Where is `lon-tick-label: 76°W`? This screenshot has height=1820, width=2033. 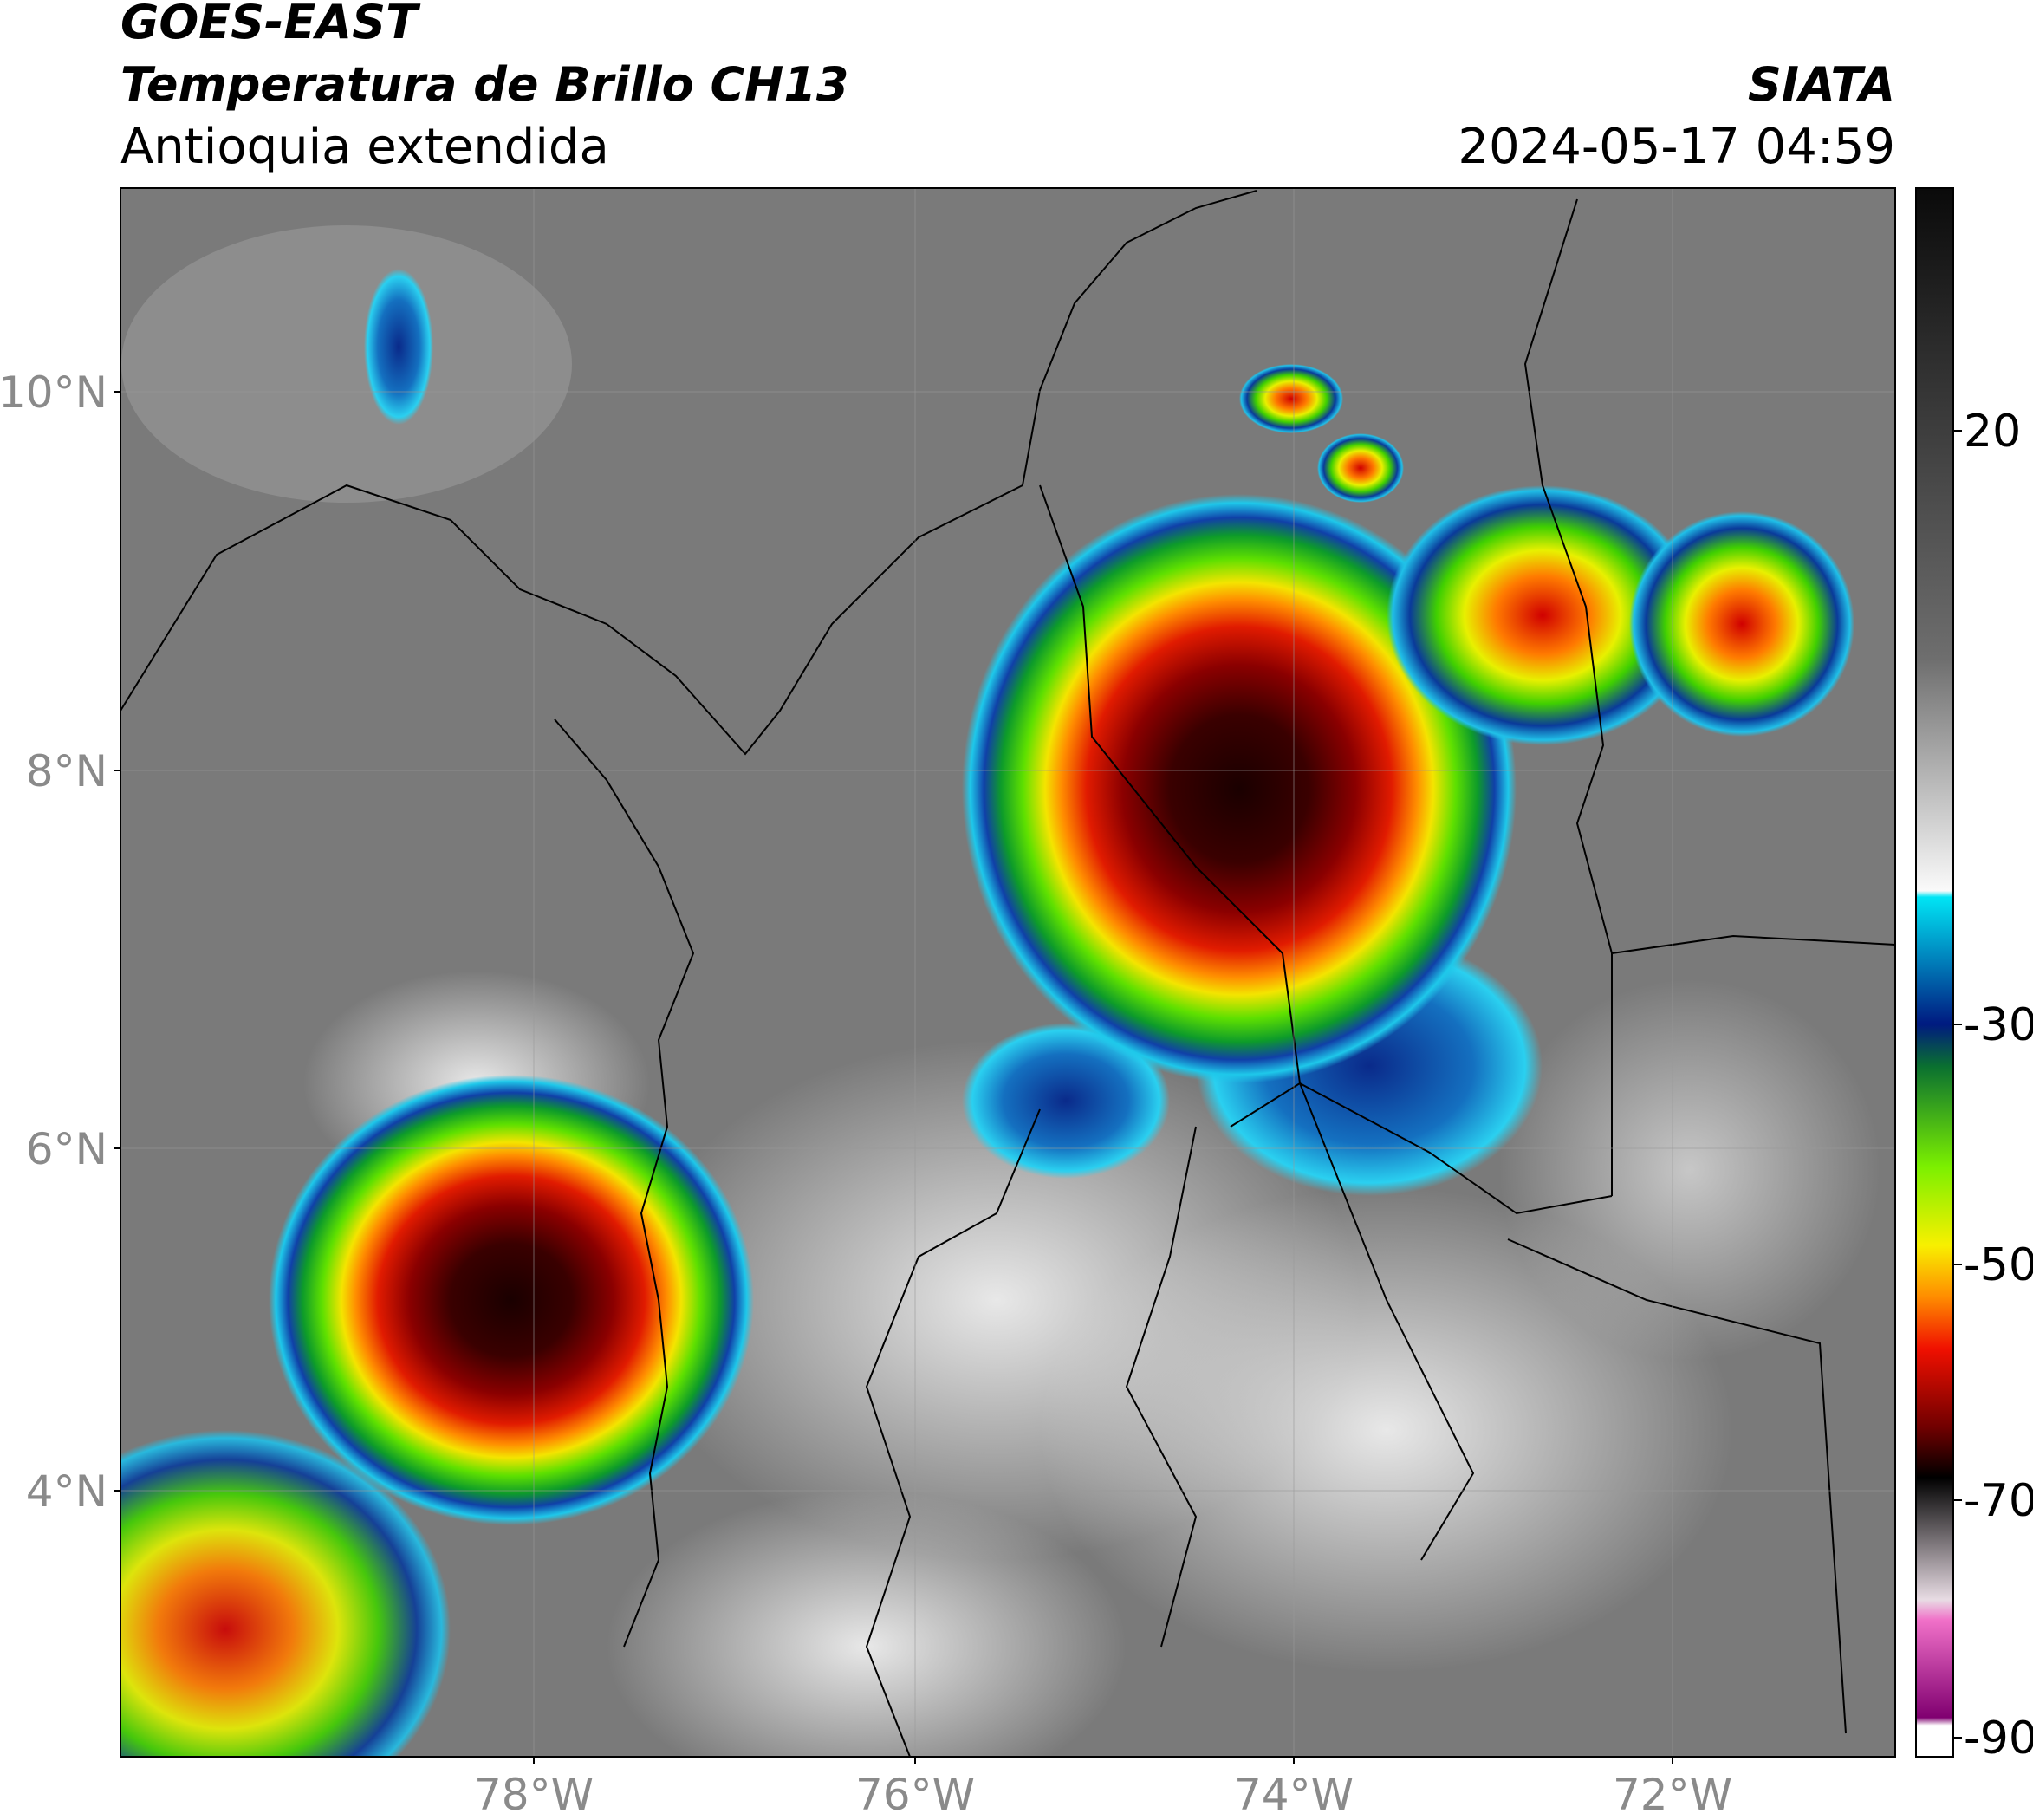
lon-tick-label: 76°W is located at coordinates (915, 1795).